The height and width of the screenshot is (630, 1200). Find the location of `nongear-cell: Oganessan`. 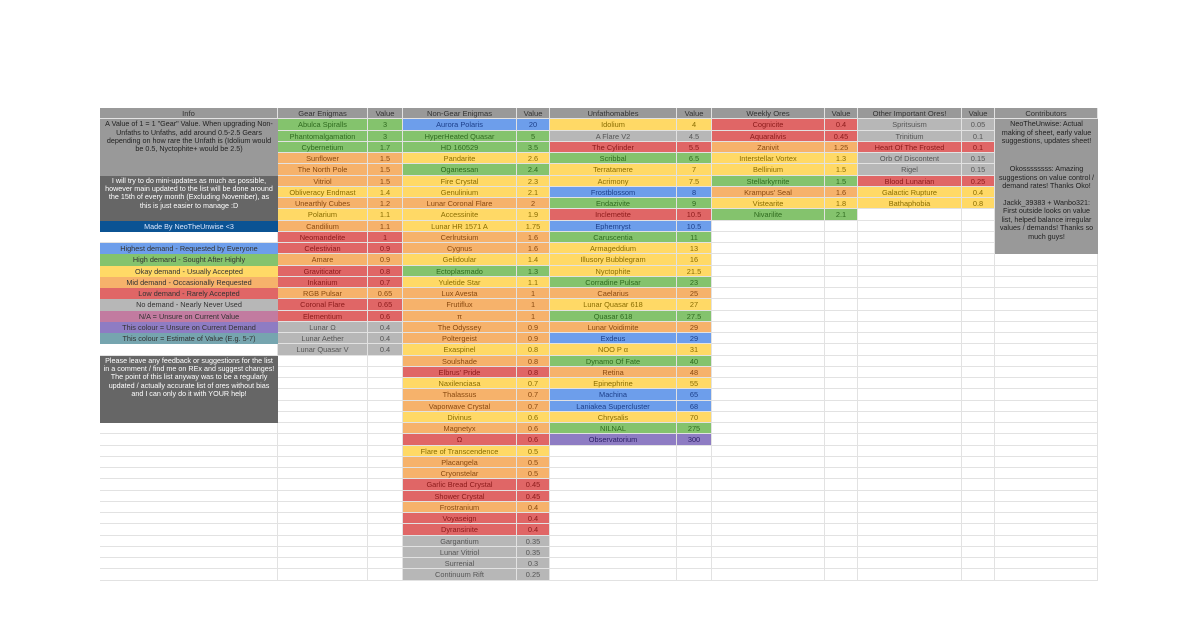

nongear-cell: Oganessan is located at coordinates (460, 170).